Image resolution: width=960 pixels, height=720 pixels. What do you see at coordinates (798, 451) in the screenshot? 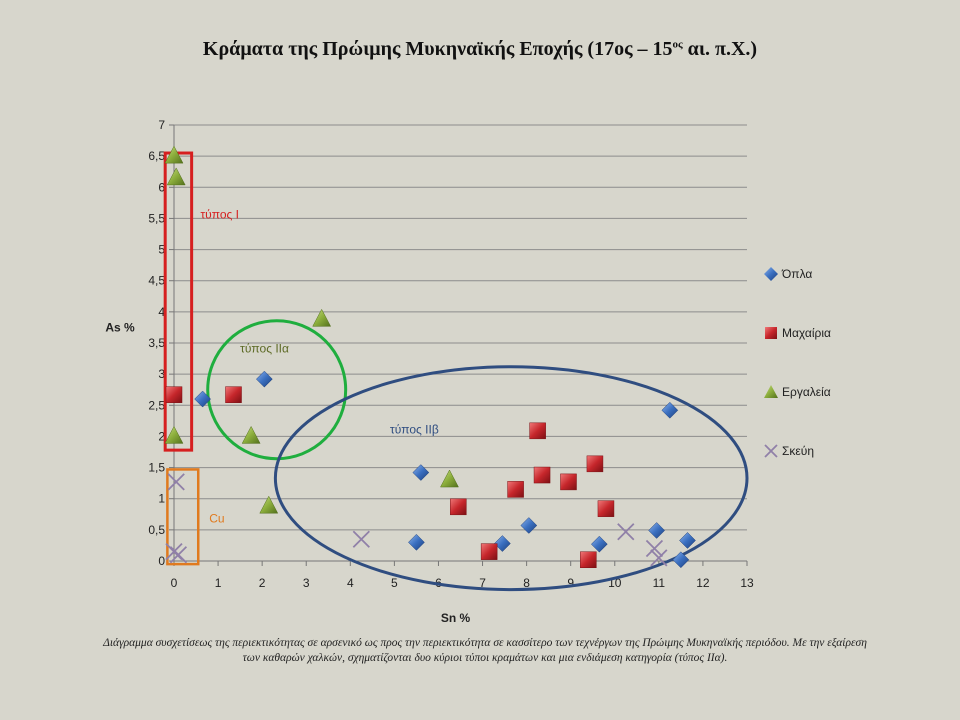
I see `legend-label-skeui: Σκεύη` at bounding box center [798, 451].